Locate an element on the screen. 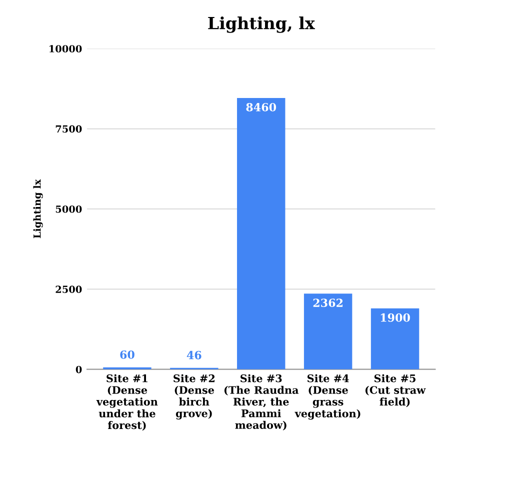  y-tick-label: 2500 is located at coordinates (69, 289).